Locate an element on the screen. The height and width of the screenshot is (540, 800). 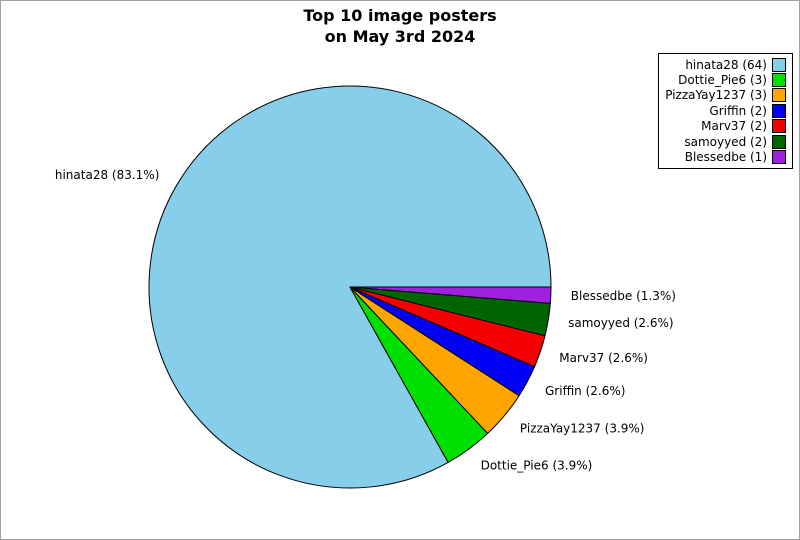
legend-item-label: Marv37 (2) is located at coordinates (734, 126).